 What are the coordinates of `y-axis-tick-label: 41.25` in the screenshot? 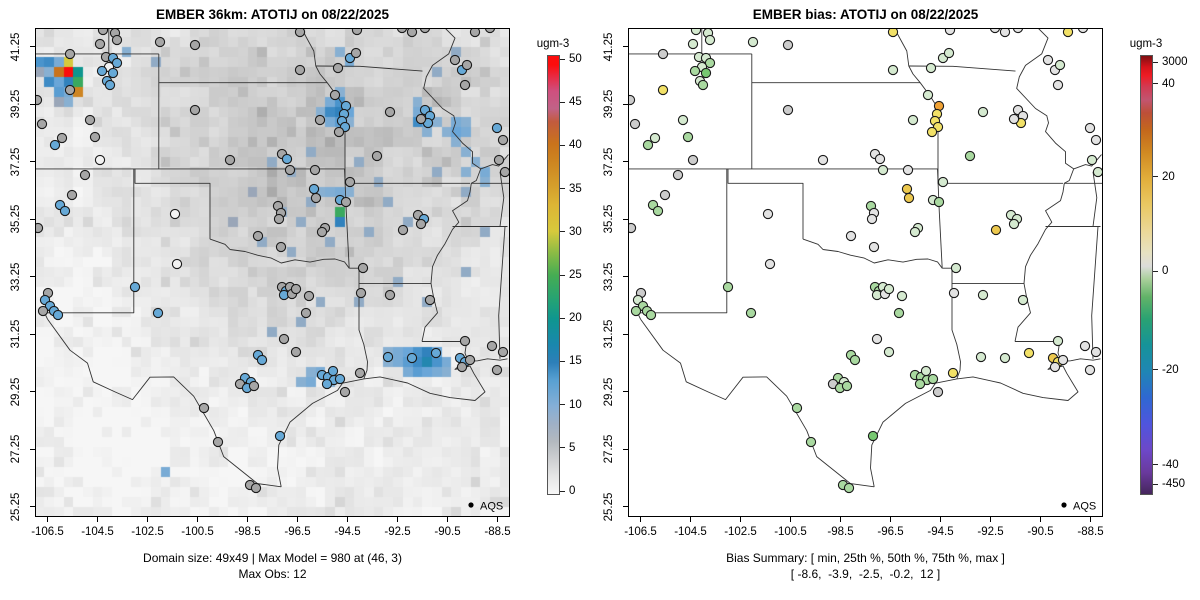 It's located at (609, 47).